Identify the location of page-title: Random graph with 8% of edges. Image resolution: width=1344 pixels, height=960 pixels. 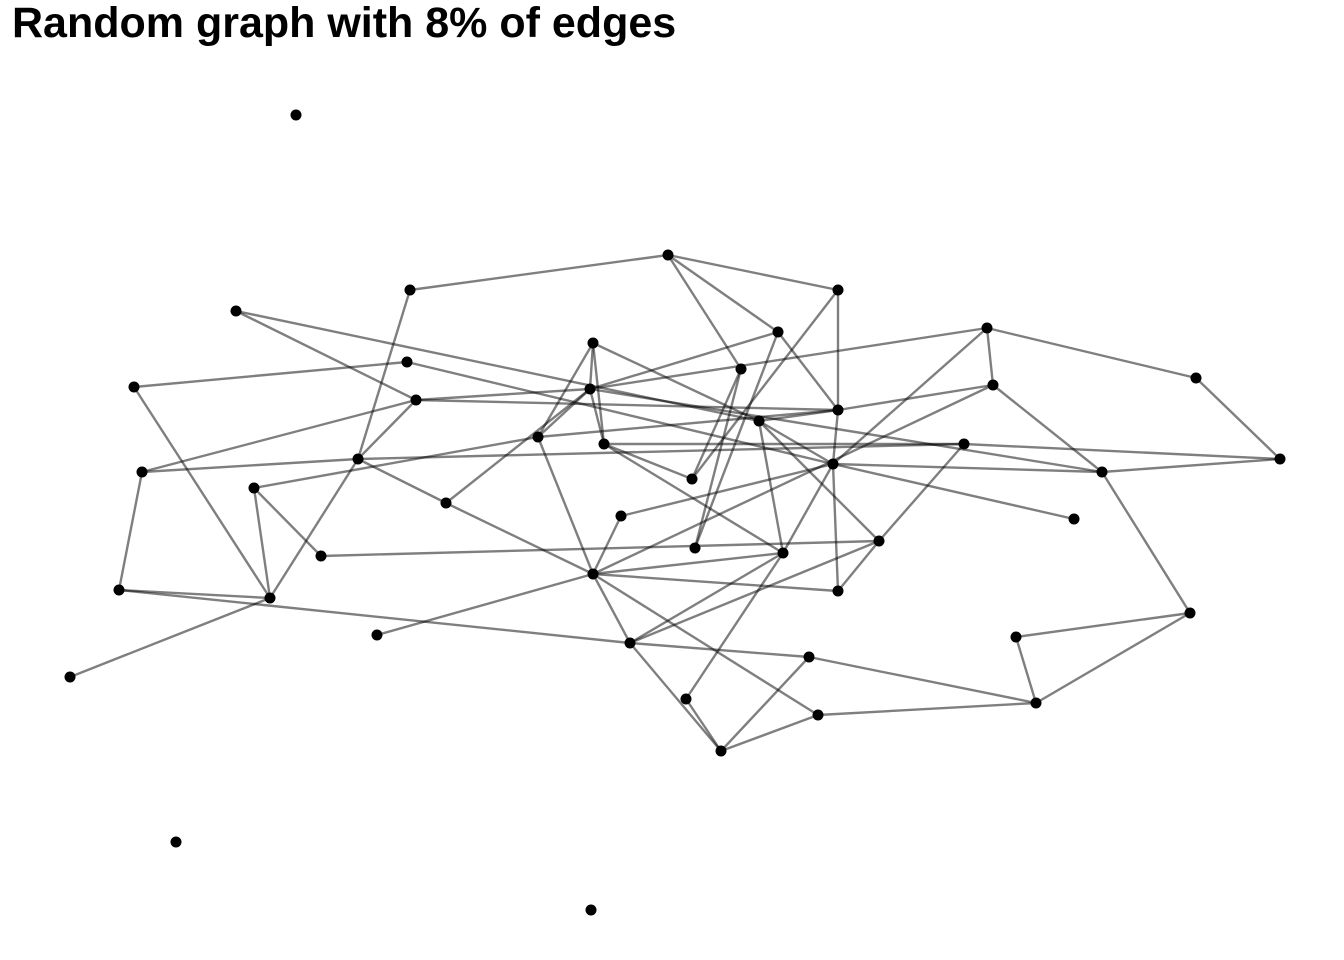
(344, 23).